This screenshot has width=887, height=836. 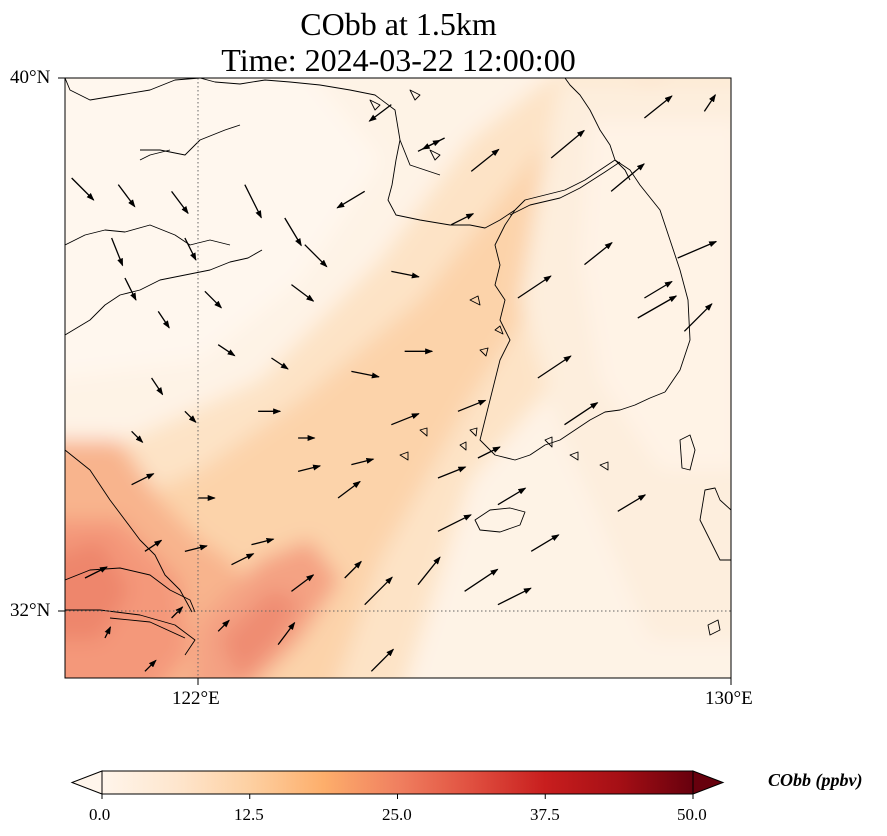 I want to click on colorbar-max-extend, so click(x=708, y=782).